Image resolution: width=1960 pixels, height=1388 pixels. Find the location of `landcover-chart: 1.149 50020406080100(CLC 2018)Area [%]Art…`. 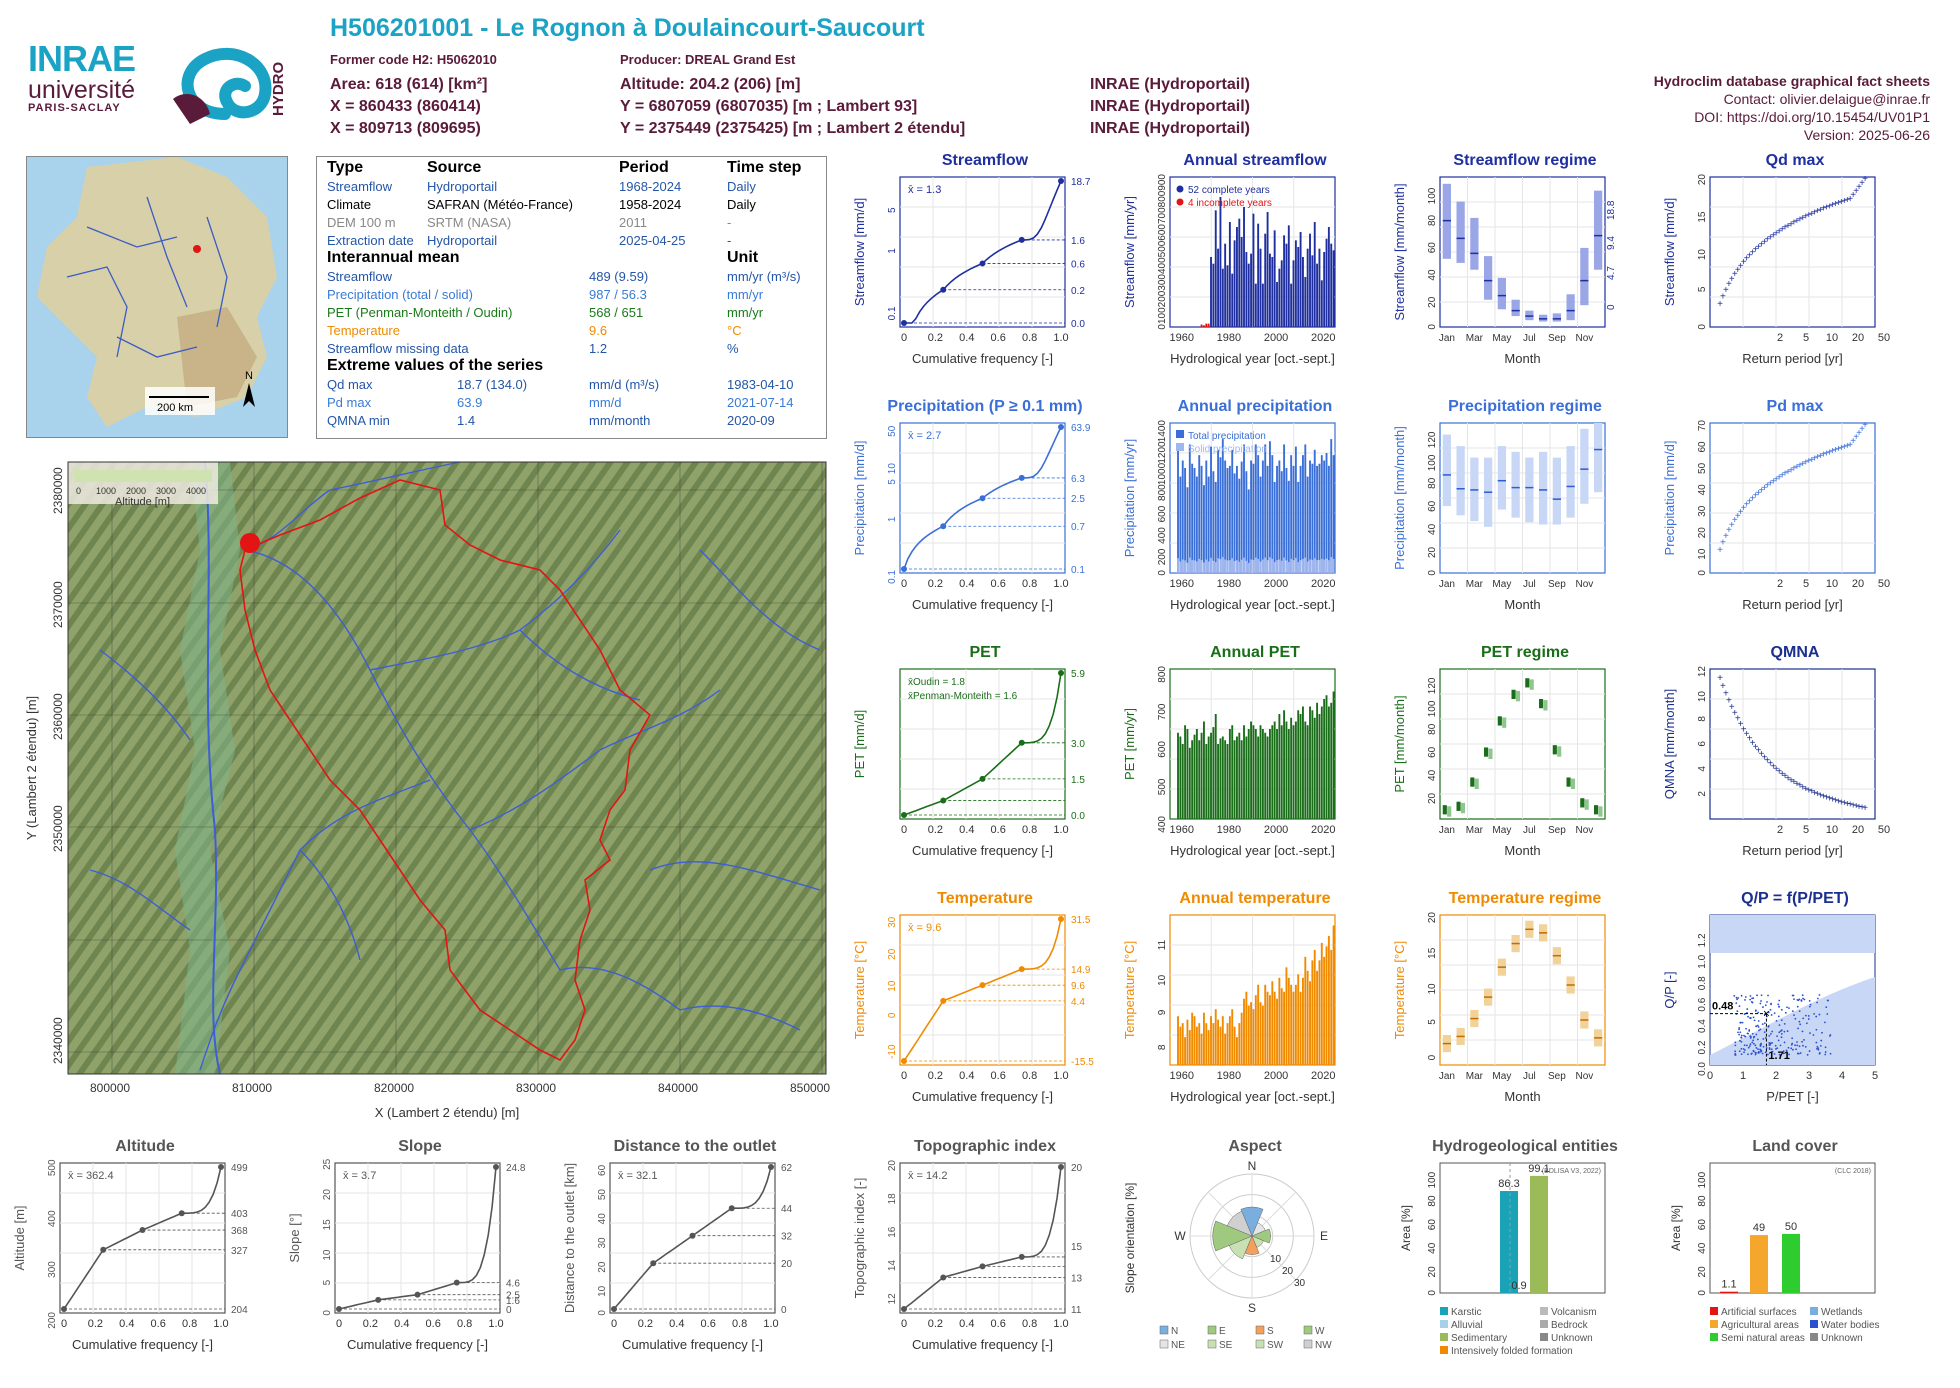

landcover-chart: 1.149 50020406080100(CLC 2018)Area [%]Art… is located at coordinates (1785, 1273).